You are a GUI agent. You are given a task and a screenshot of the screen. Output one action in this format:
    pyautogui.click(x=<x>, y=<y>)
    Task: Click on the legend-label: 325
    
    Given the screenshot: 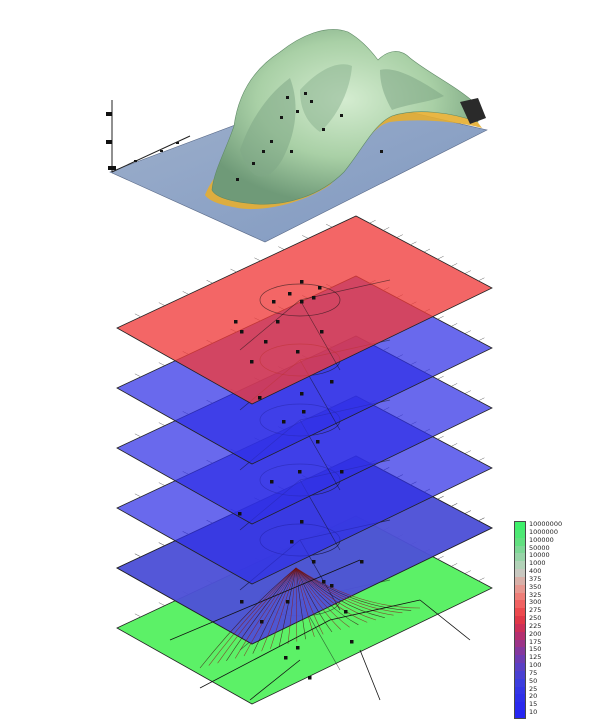 What is the action you would take?
    pyautogui.click(x=535, y=594)
    